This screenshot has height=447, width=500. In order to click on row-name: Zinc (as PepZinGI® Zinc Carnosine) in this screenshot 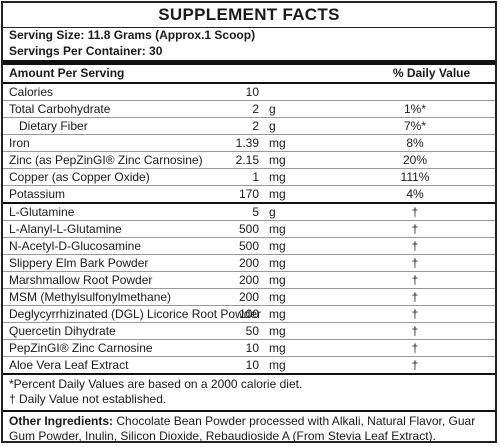, I will do `click(106, 160)`.